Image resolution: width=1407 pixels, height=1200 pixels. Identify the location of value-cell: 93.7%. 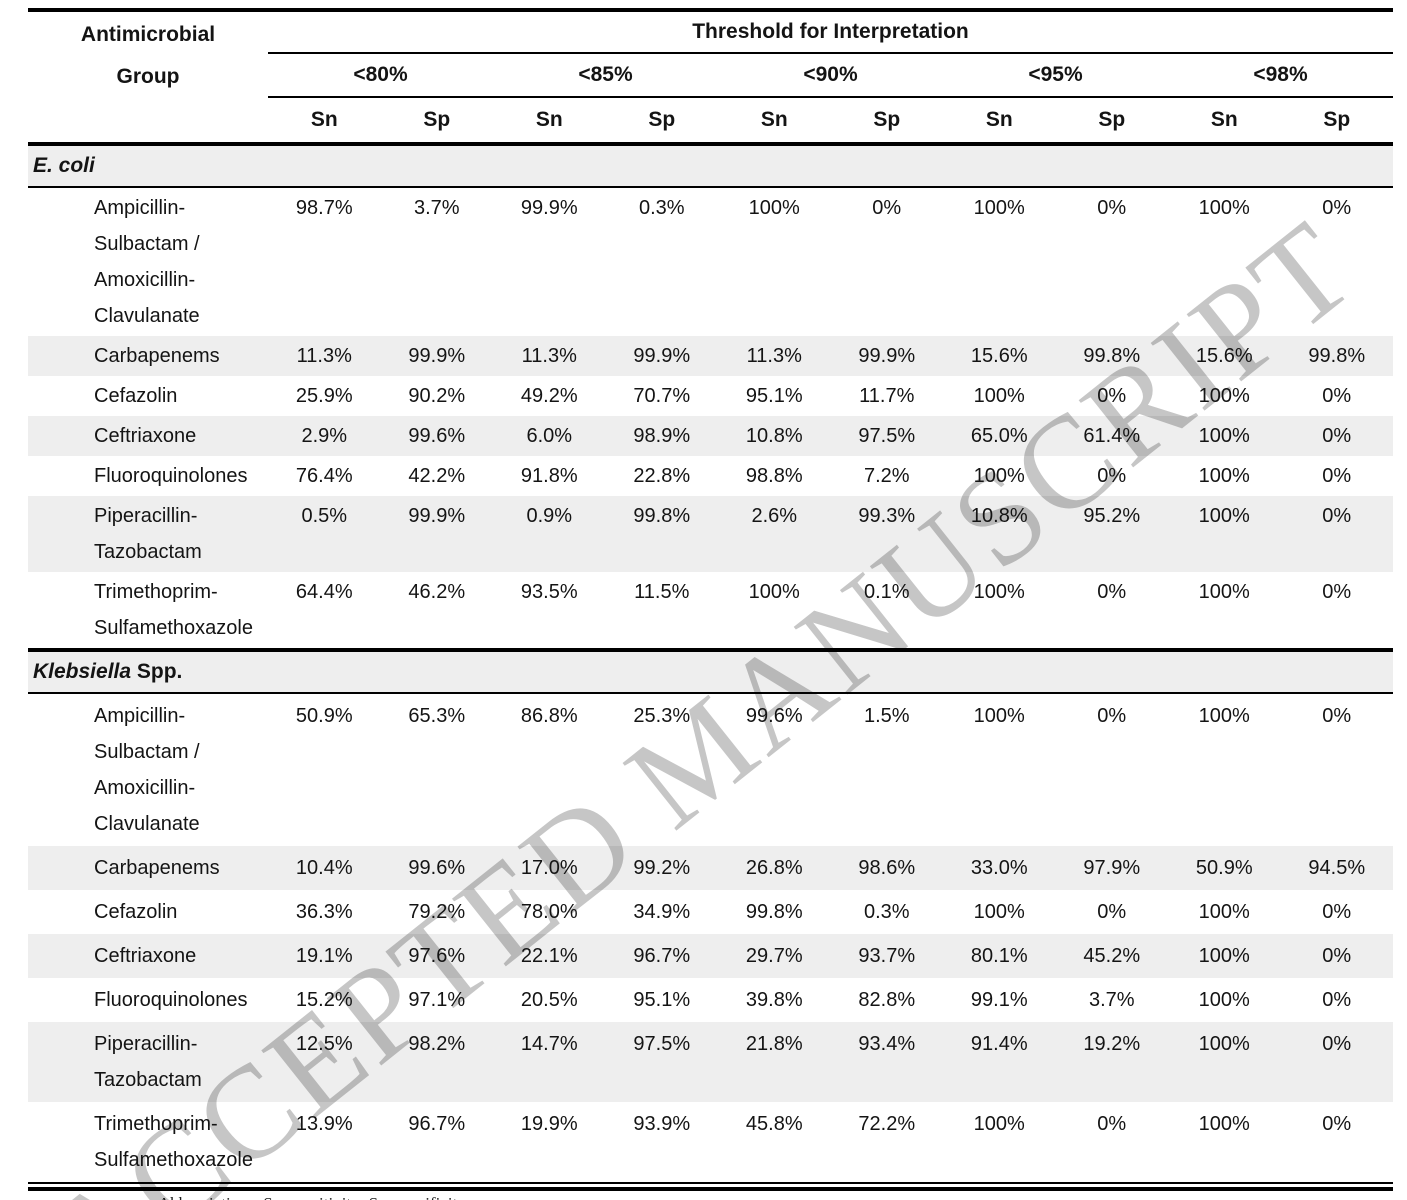
(886, 956).